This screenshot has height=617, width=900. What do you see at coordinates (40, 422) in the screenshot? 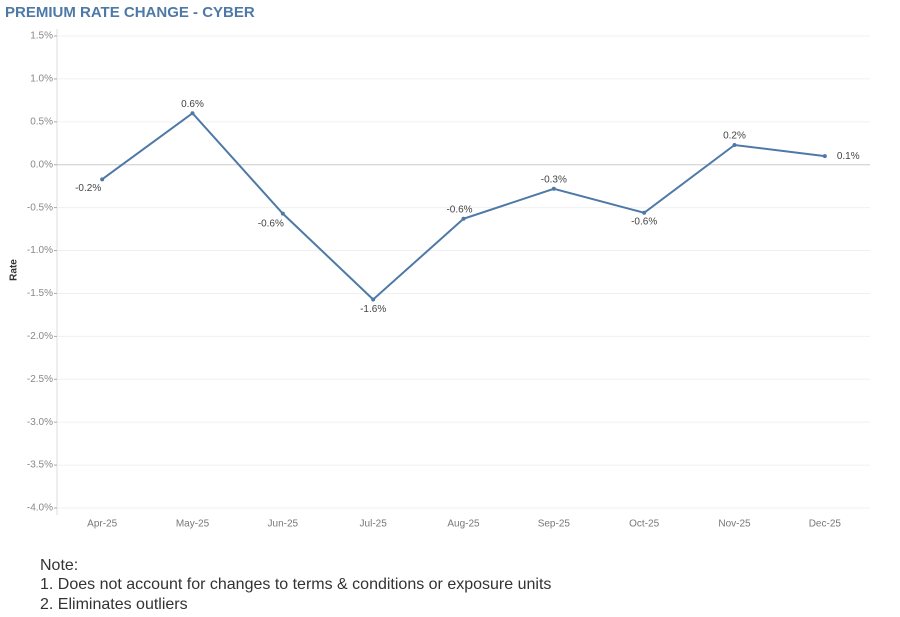
I see `y-tick-label: -3.0%` at bounding box center [40, 422].